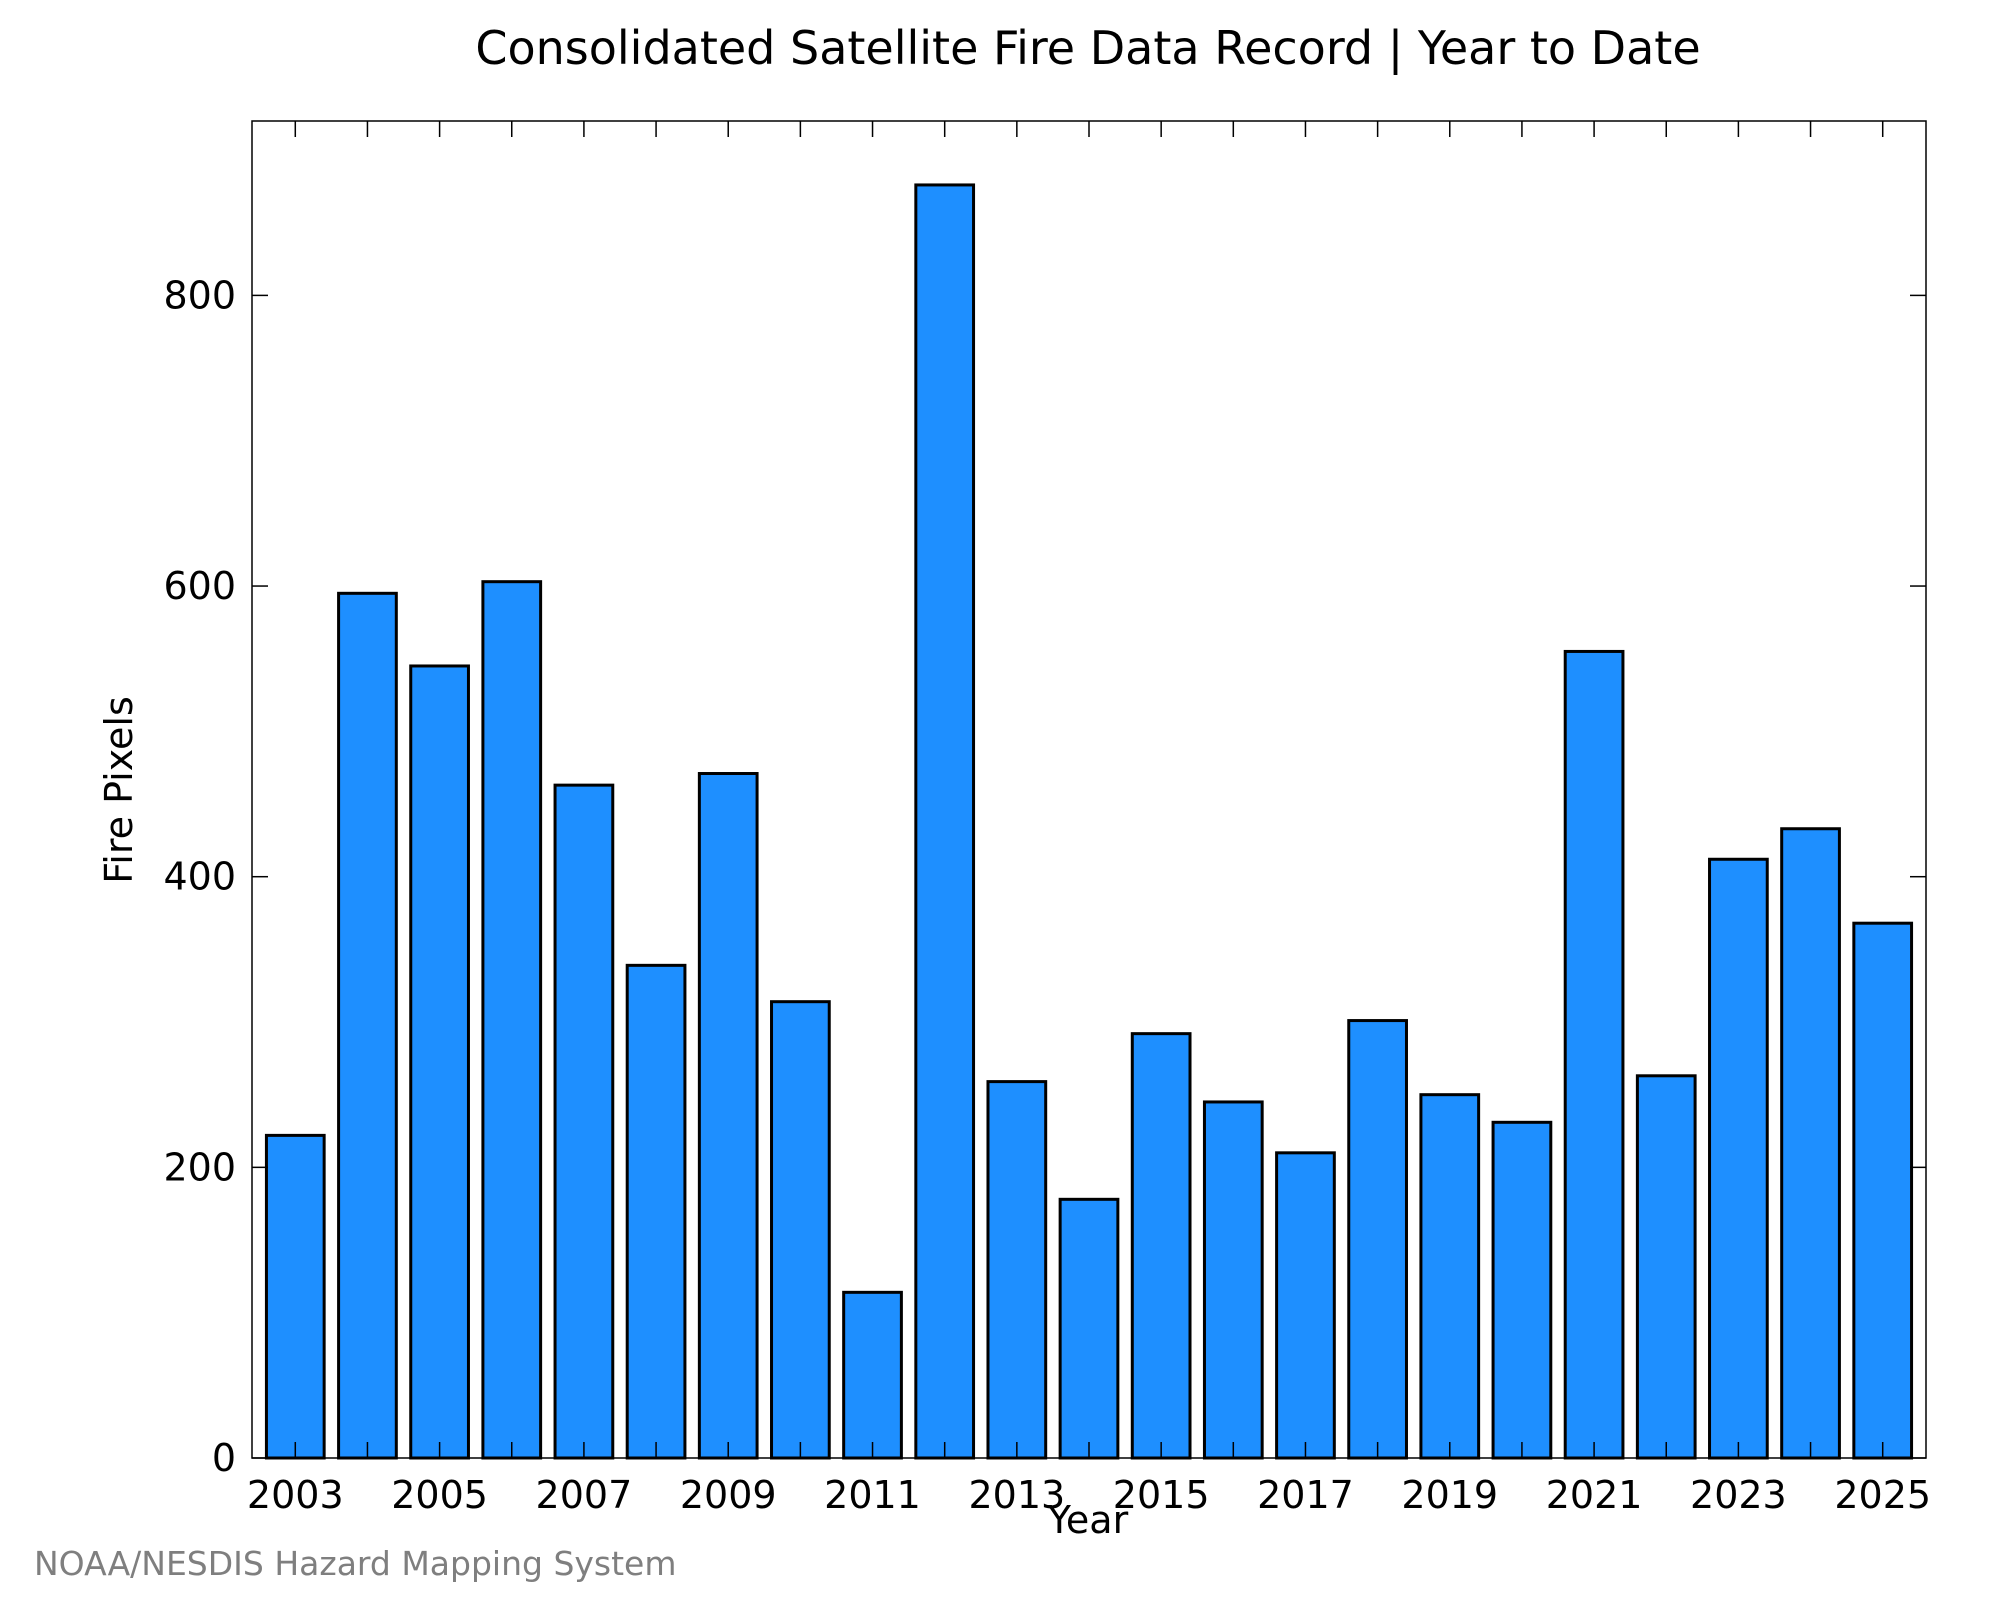  Describe the element at coordinates (1594, 1495) in the screenshot. I see `x-tick-label-2021: 2021` at that location.